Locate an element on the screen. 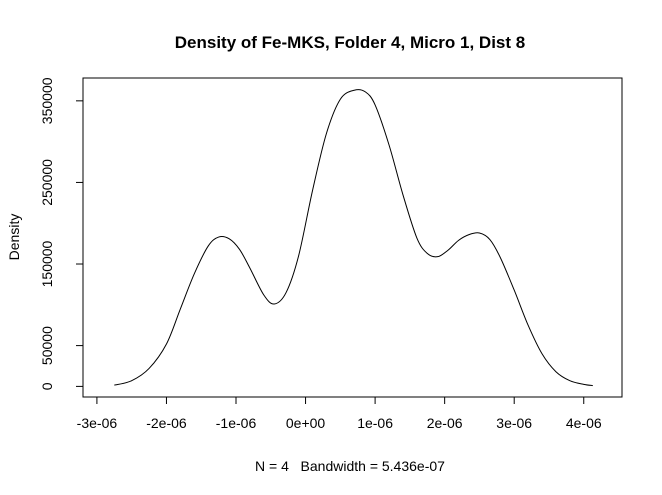  x-tick-label: 4e-06 is located at coordinates (584, 423).